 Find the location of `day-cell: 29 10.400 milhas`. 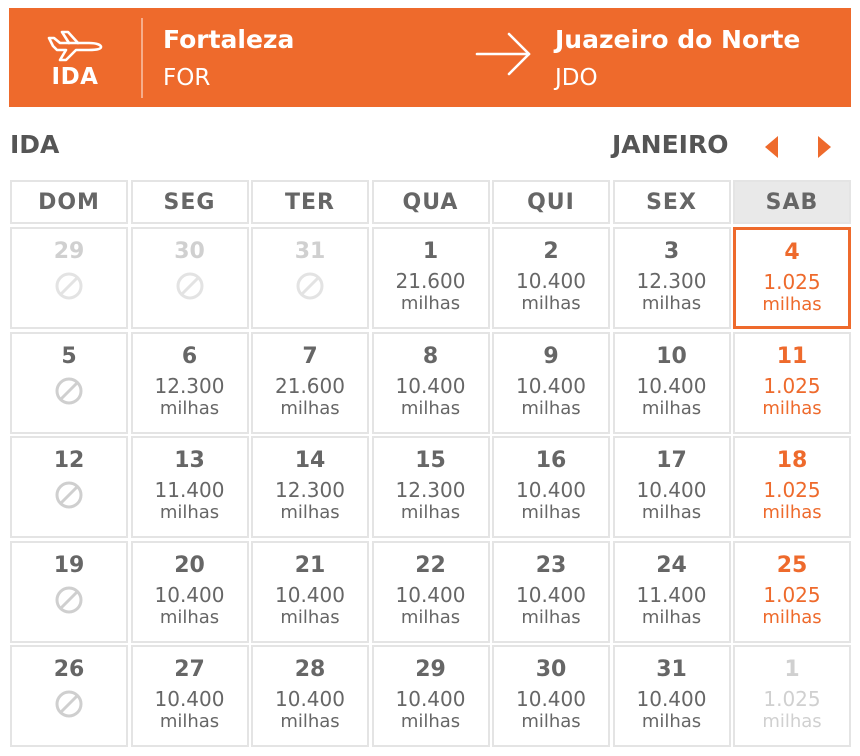

day-cell: 29 10.400 milhas is located at coordinates (430, 696).